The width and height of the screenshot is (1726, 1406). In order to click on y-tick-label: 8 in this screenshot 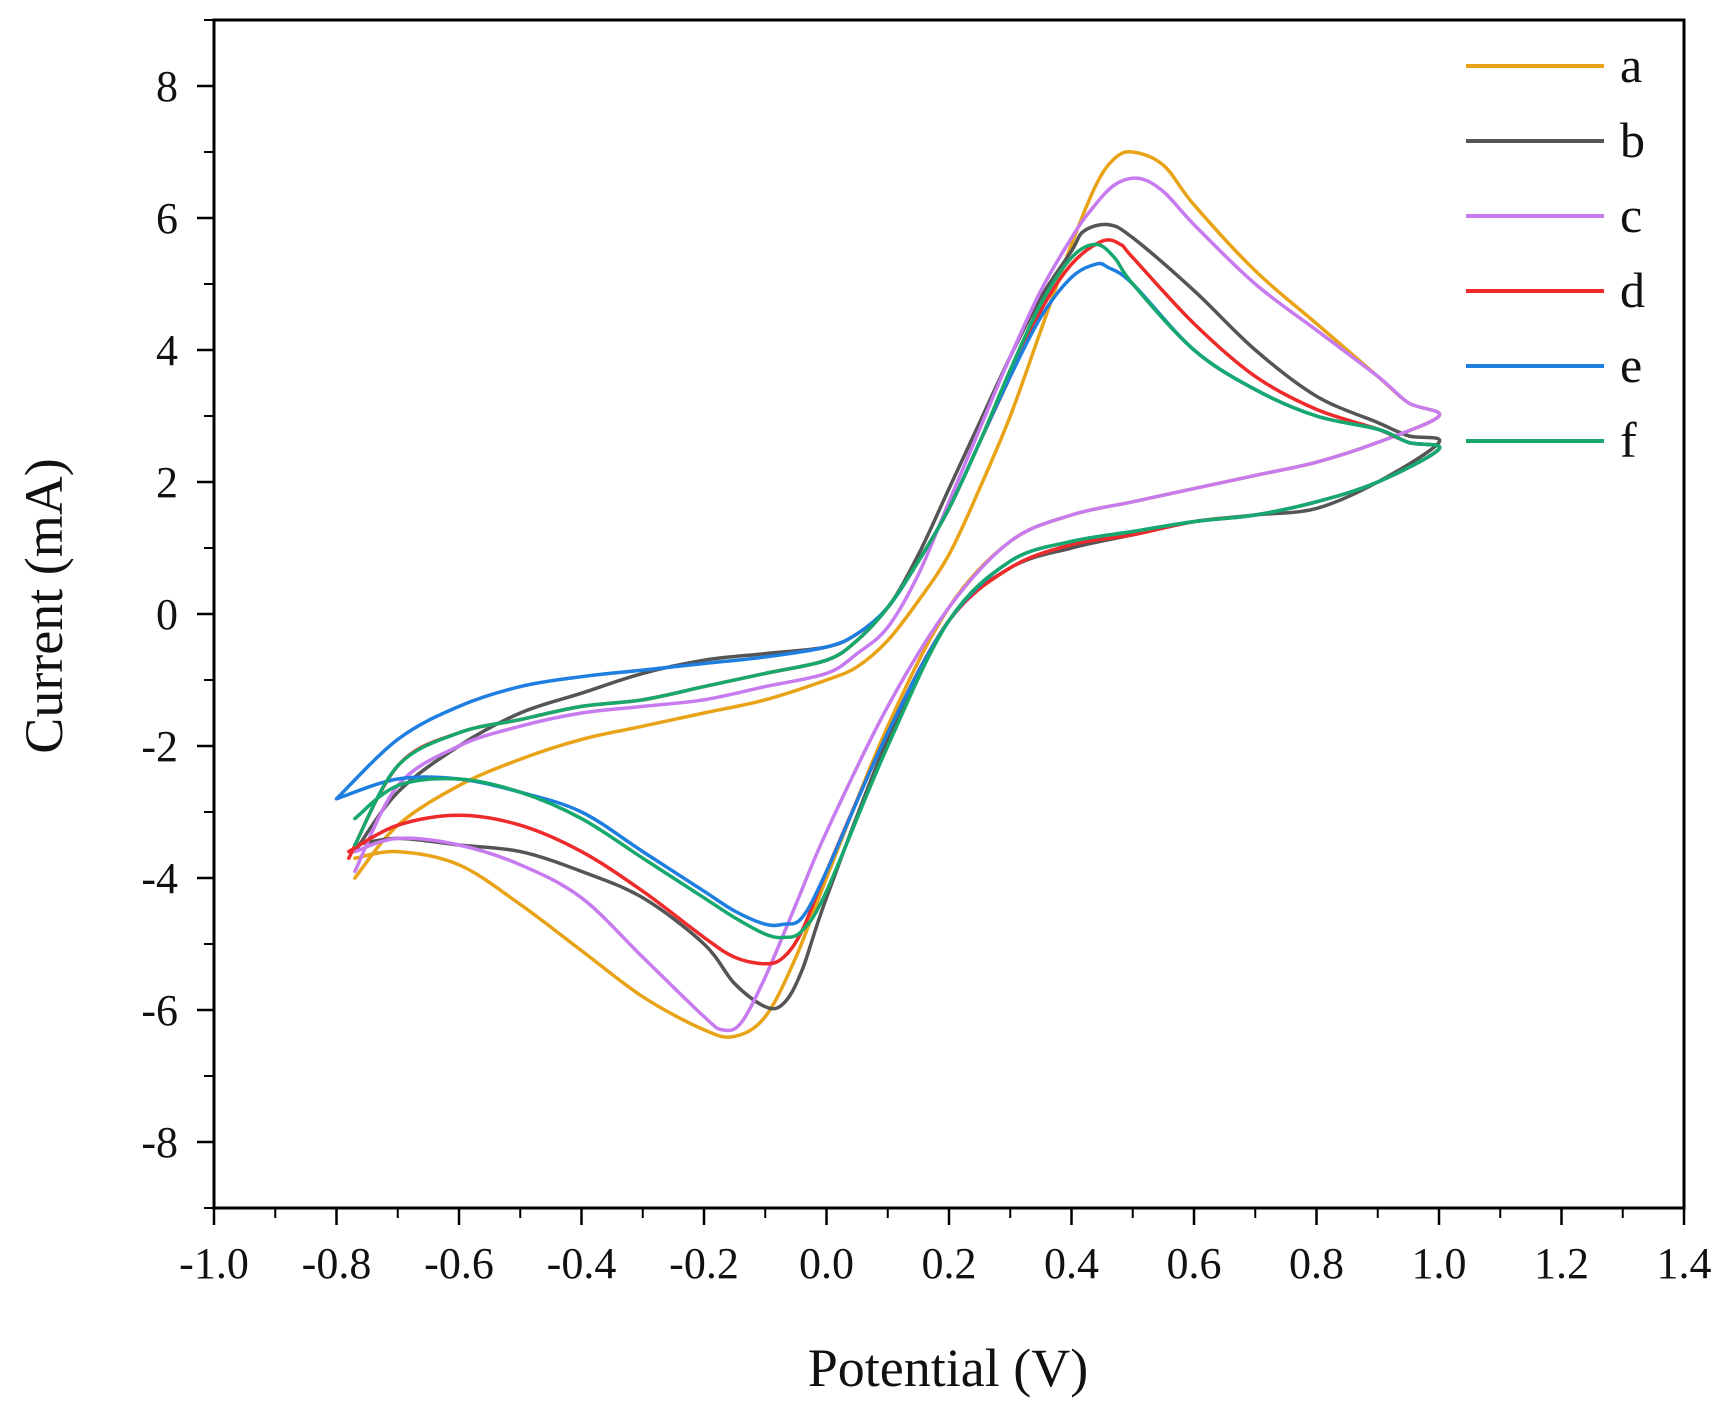, I will do `click(167, 86)`.